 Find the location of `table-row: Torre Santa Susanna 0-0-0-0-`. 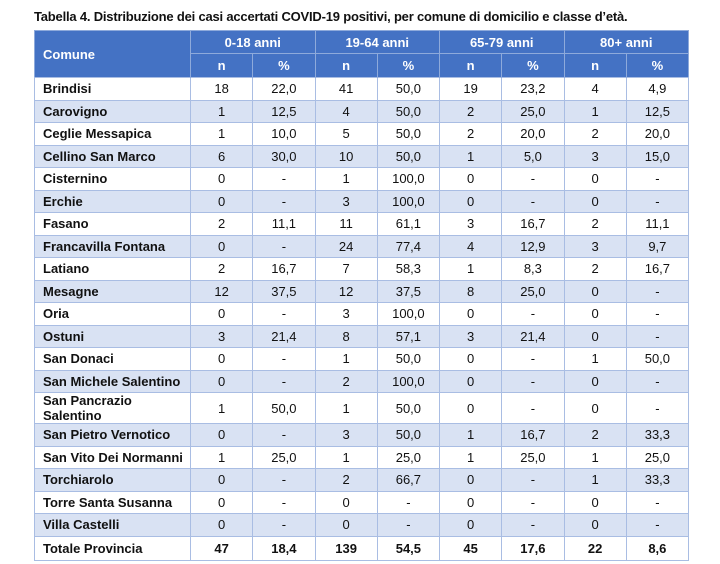

table-row: Torre Santa Susanna 0-0-0-0- is located at coordinates (362, 502).